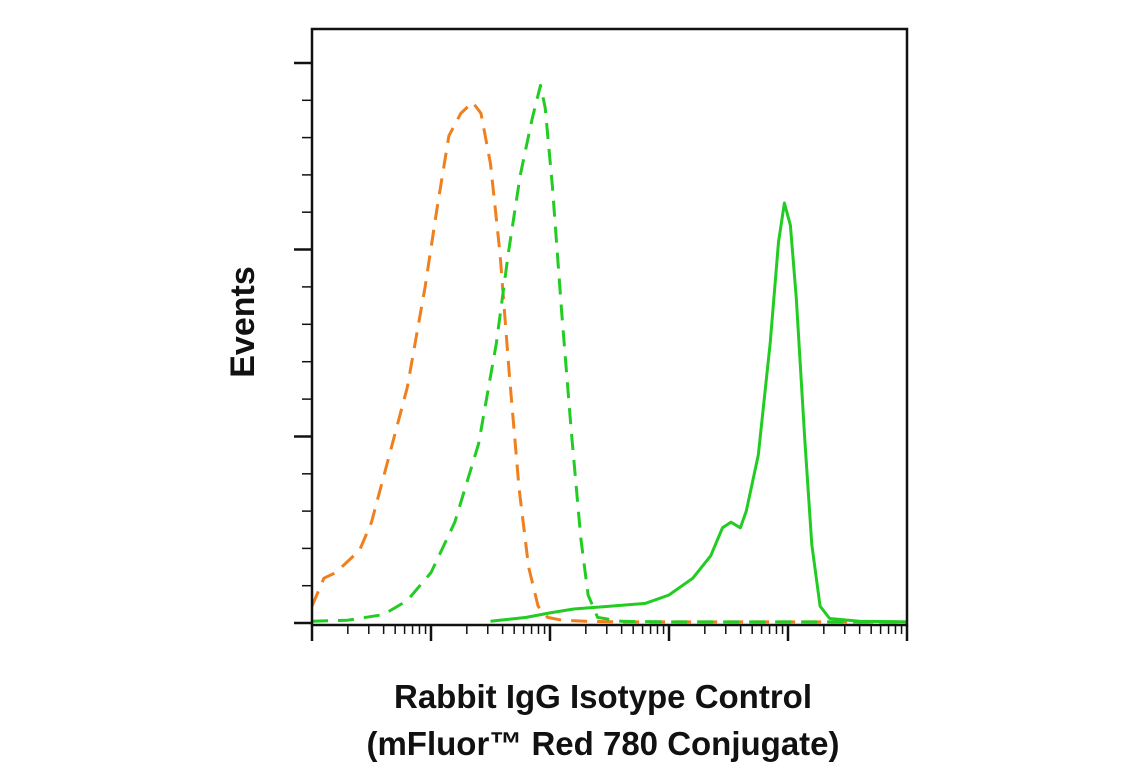 Image resolution: width=1141 pixels, height=768 pixels. What do you see at coordinates (603, 696) in the screenshot?
I see `x-axis-label-line-1: Rabbit IgG Isotype Control` at bounding box center [603, 696].